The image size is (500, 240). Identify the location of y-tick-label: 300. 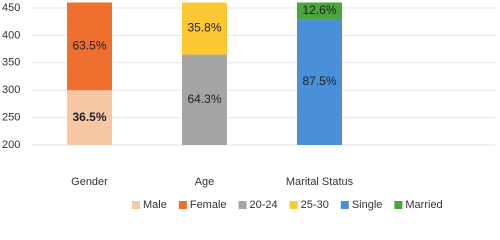
(11, 90).